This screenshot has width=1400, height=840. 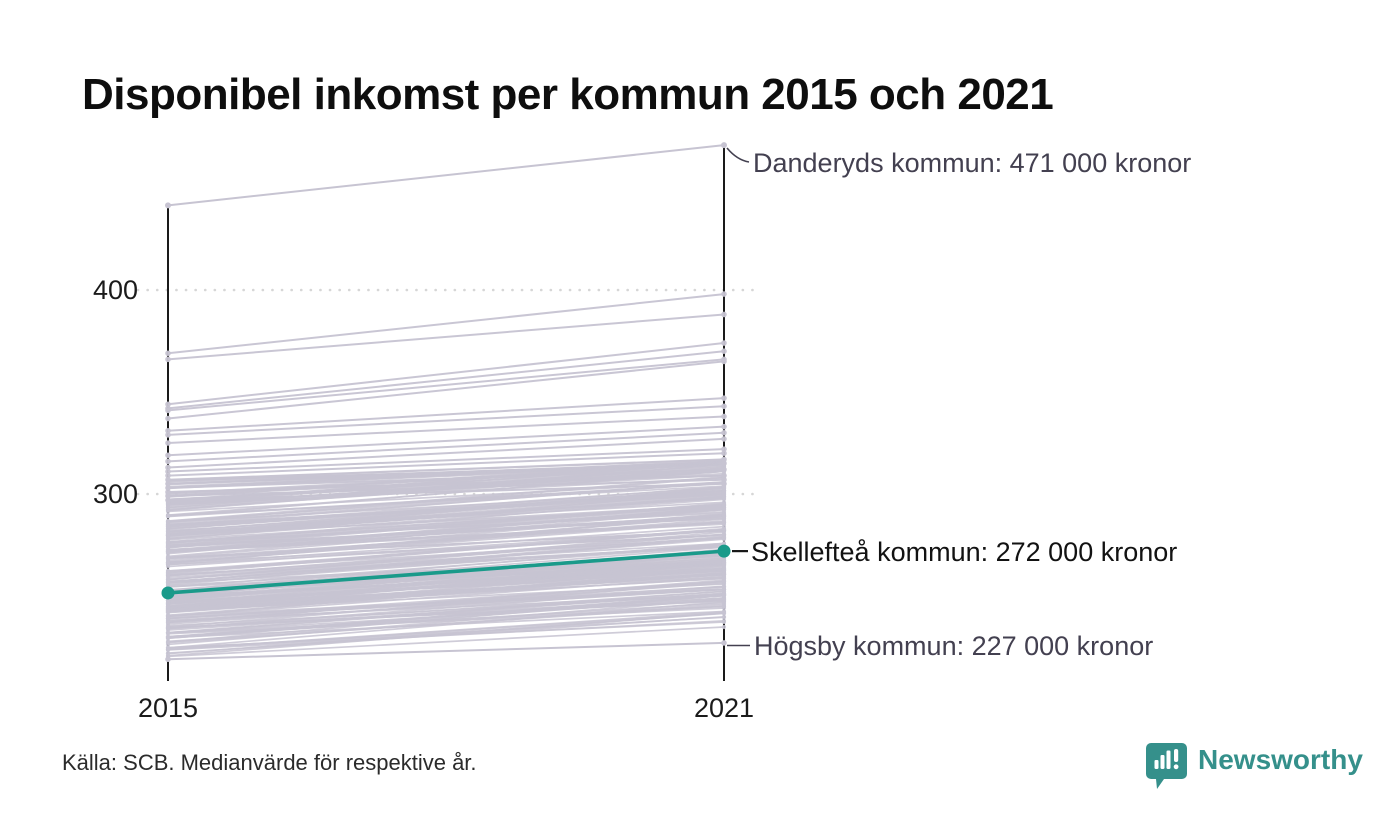 I want to click on hogsby-line-endpoint, so click(x=168, y=659).